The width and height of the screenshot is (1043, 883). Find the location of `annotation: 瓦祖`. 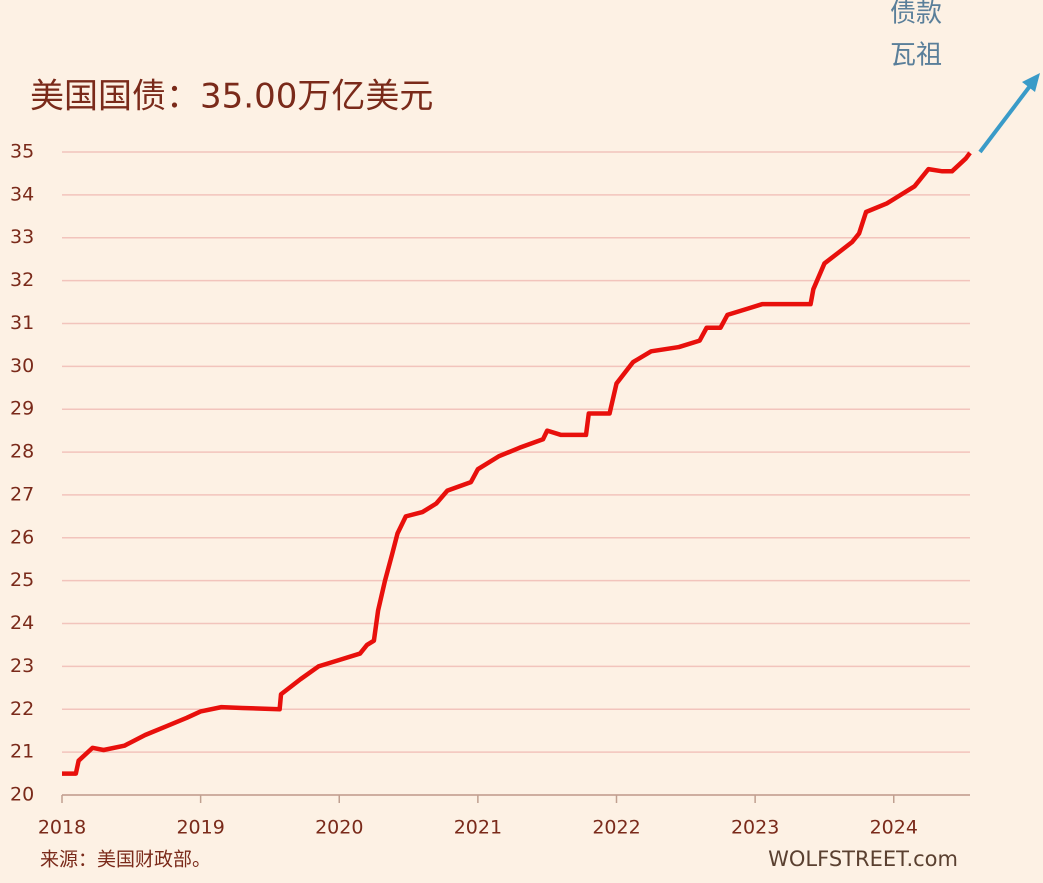

annotation: 瓦祖 is located at coordinates (916, 56).